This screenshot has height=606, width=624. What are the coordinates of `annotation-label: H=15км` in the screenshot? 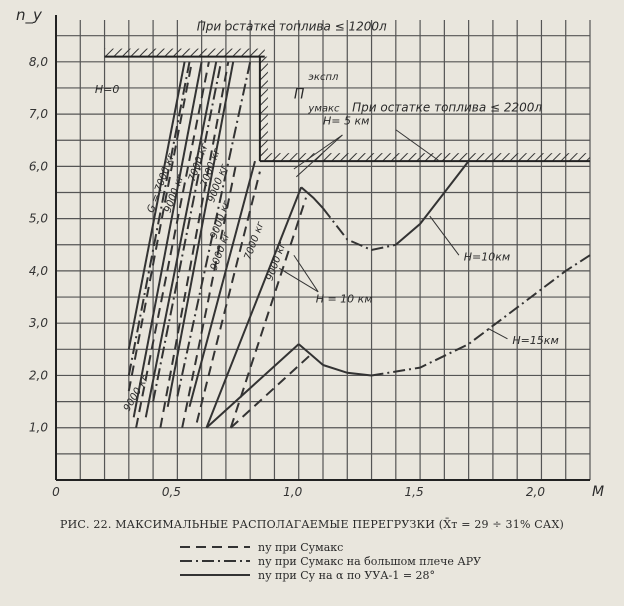 It's located at (535, 340).